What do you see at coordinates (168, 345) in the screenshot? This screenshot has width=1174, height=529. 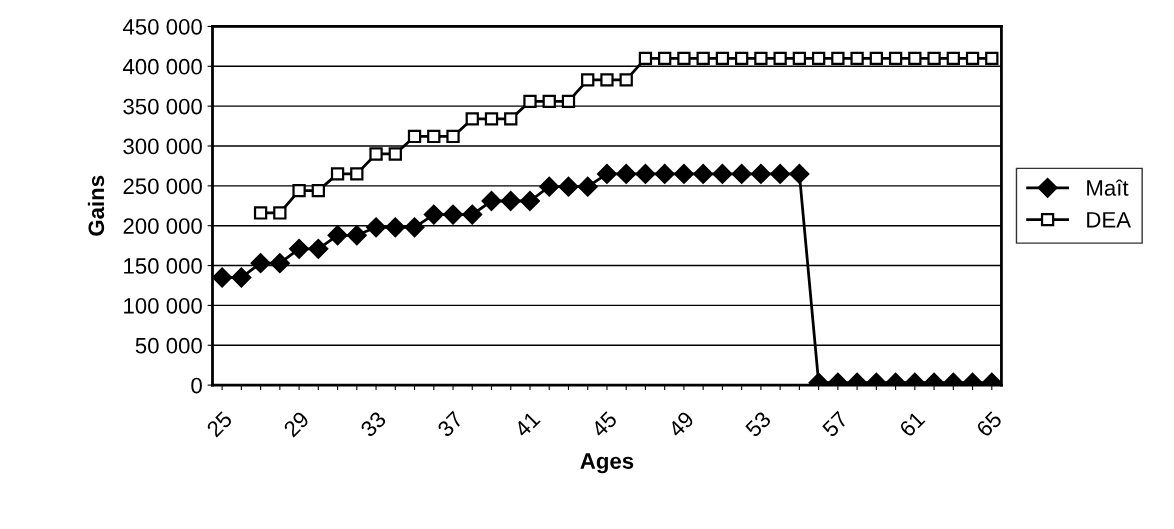 I see `y-tick-label: 50 000` at bounding box center [168, 345].